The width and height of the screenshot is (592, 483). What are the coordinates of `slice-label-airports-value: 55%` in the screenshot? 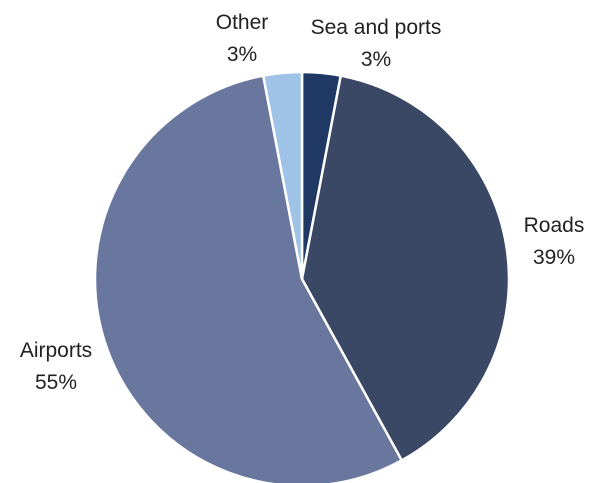 It's located at (56, 382).